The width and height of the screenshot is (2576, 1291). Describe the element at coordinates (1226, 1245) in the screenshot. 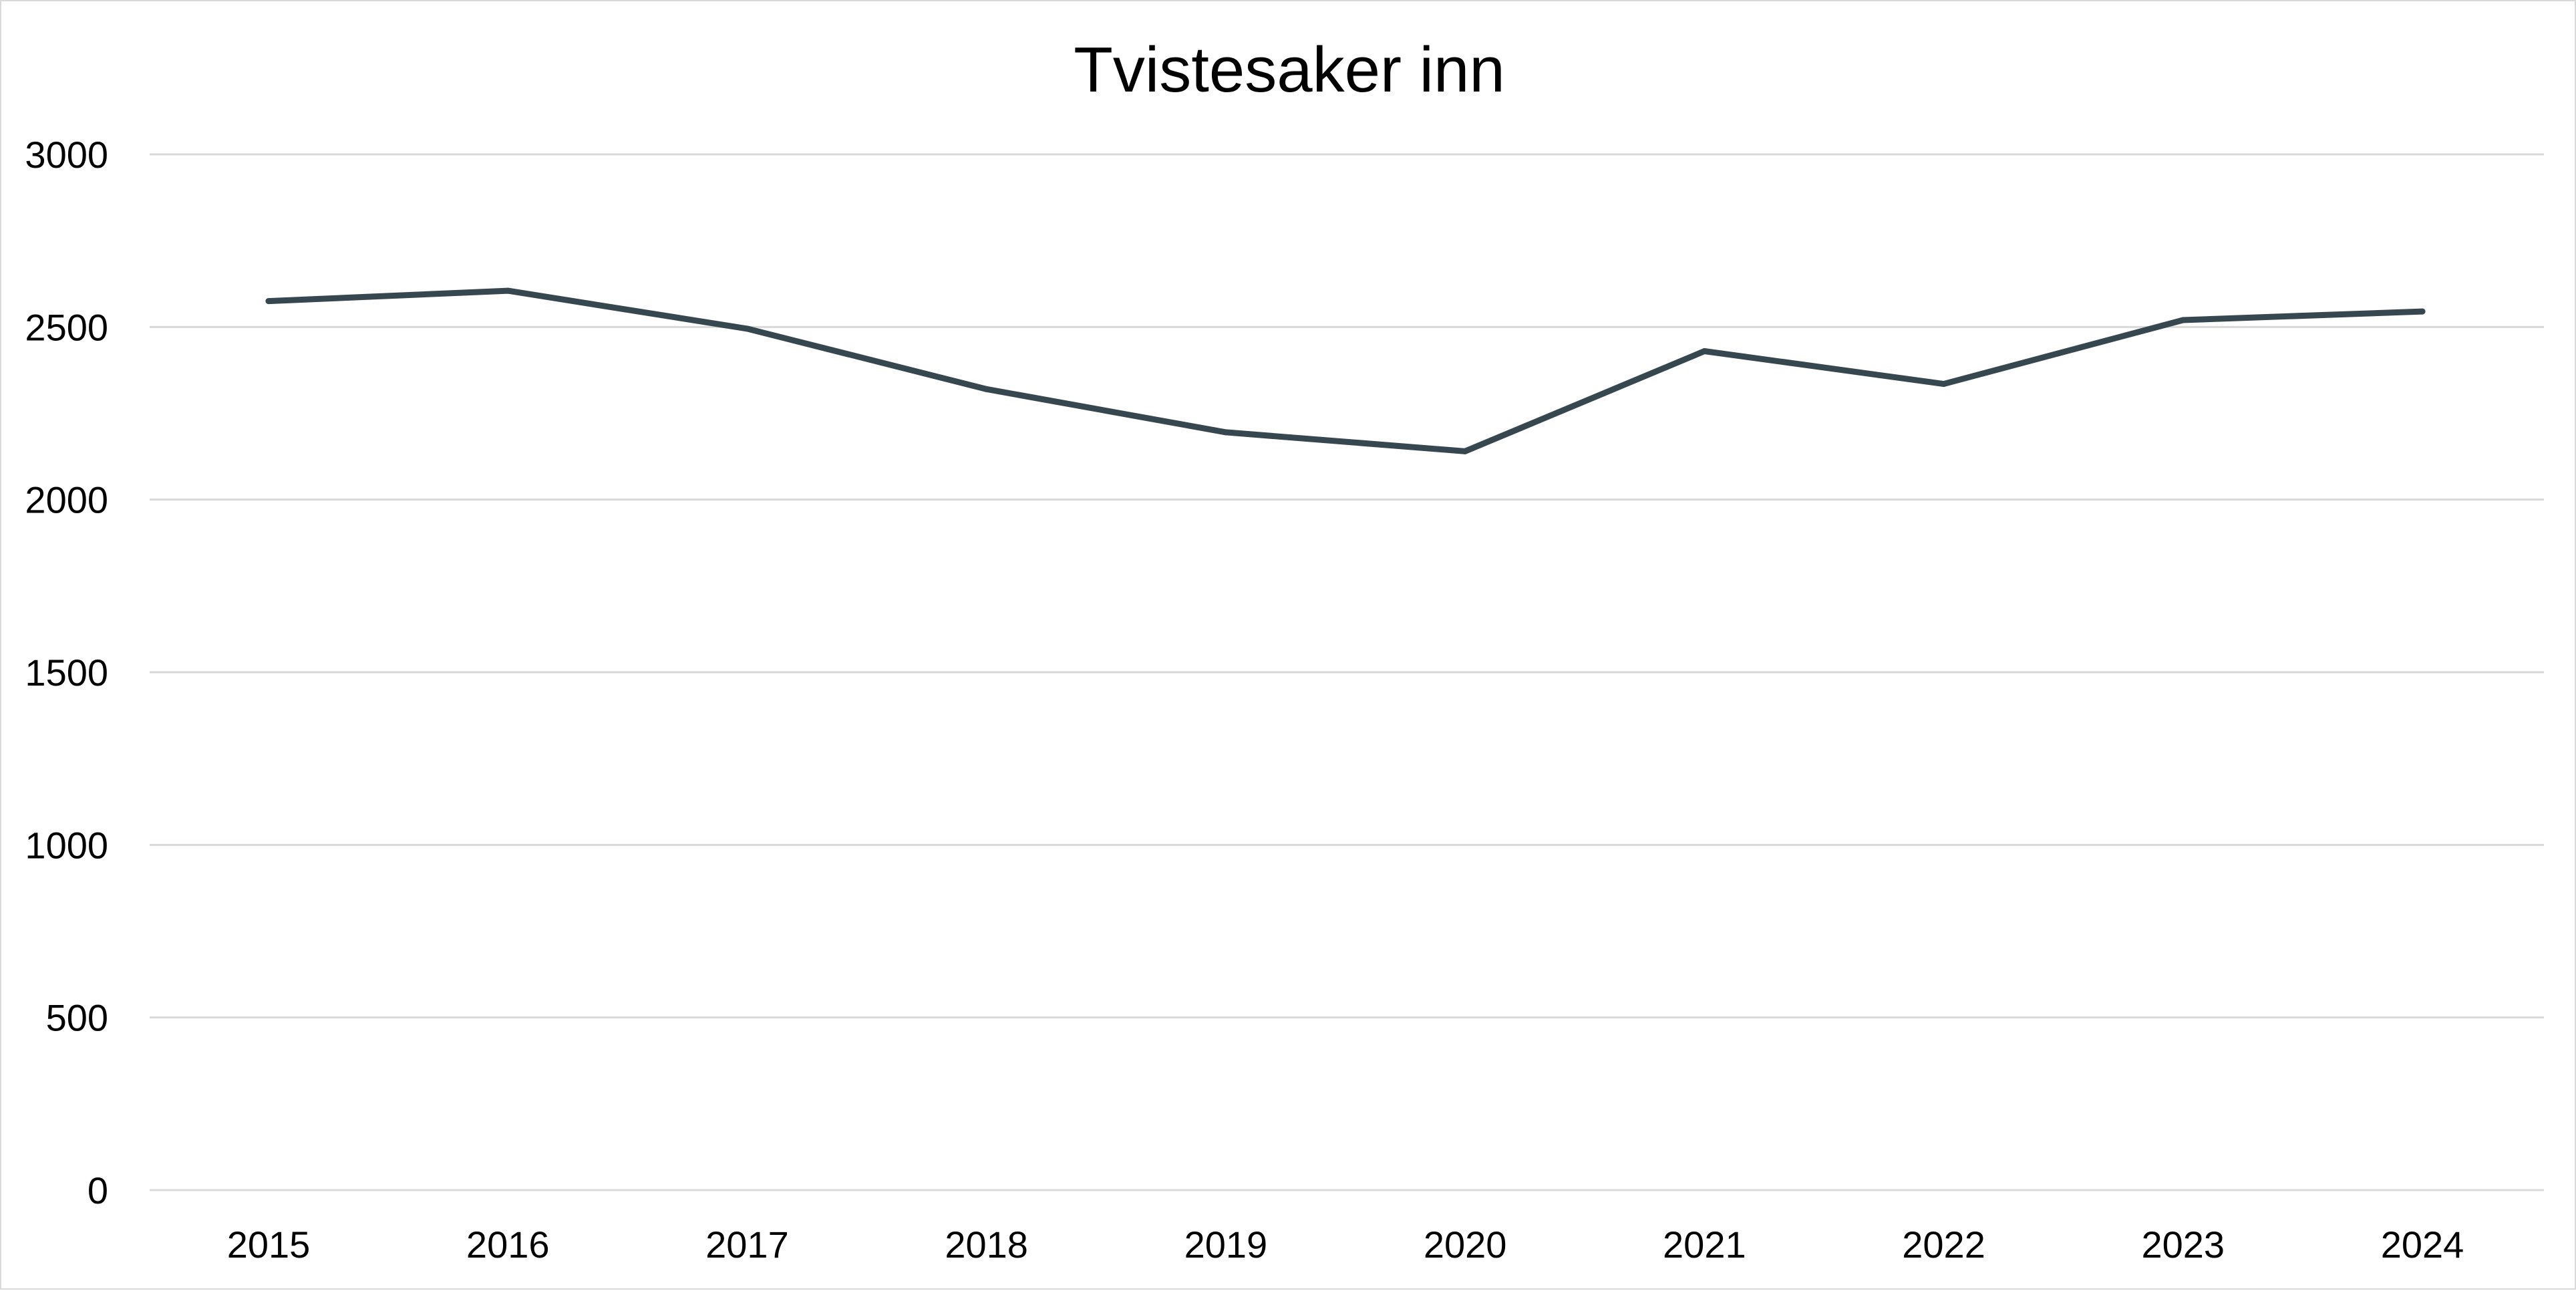

I see `x-tick-label: 2019` at that location.